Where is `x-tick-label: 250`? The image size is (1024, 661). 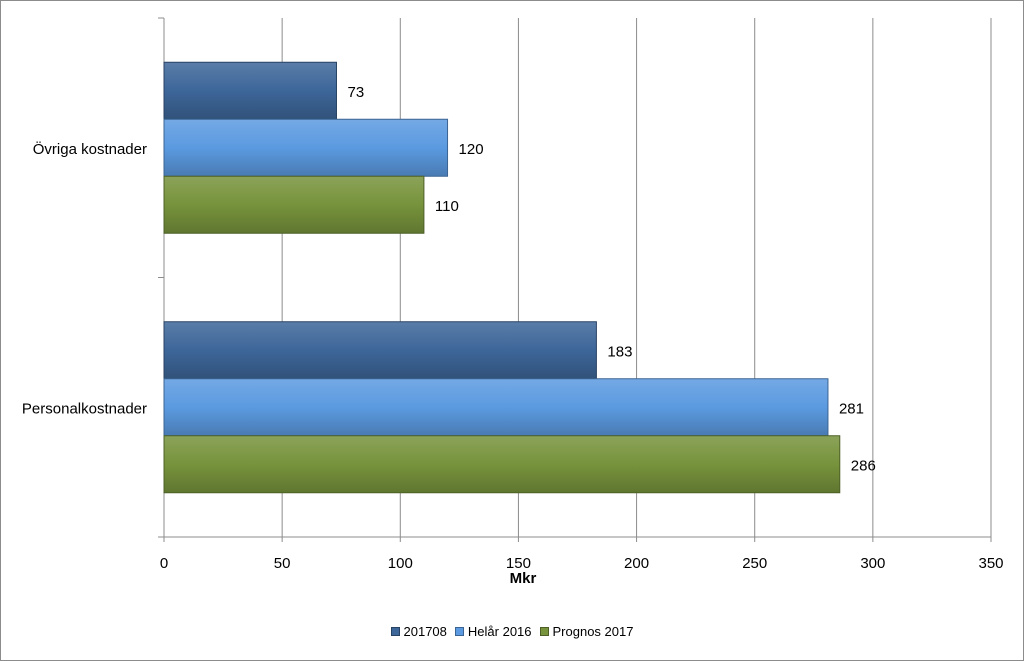
x-tick-label: 250 is located at coordinates (754, 563).